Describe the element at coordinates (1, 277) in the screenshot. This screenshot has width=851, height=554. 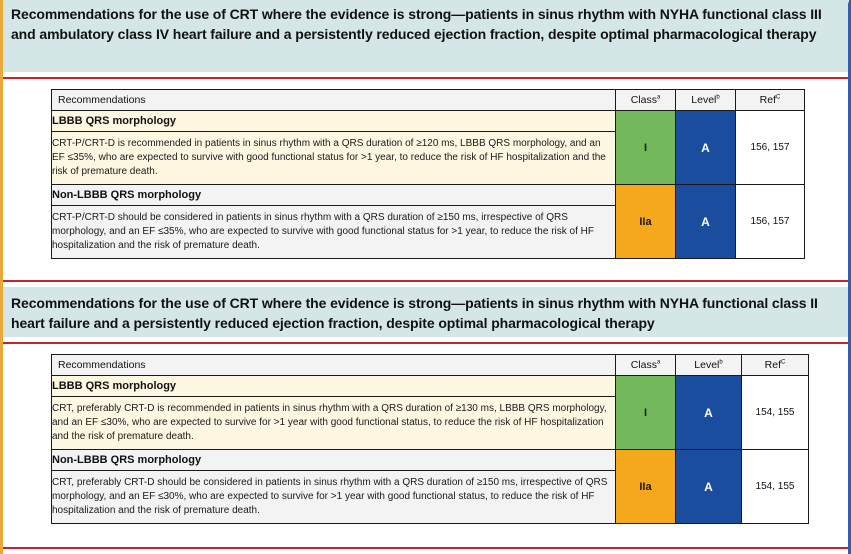
I see `left-edge-bar` at that location.